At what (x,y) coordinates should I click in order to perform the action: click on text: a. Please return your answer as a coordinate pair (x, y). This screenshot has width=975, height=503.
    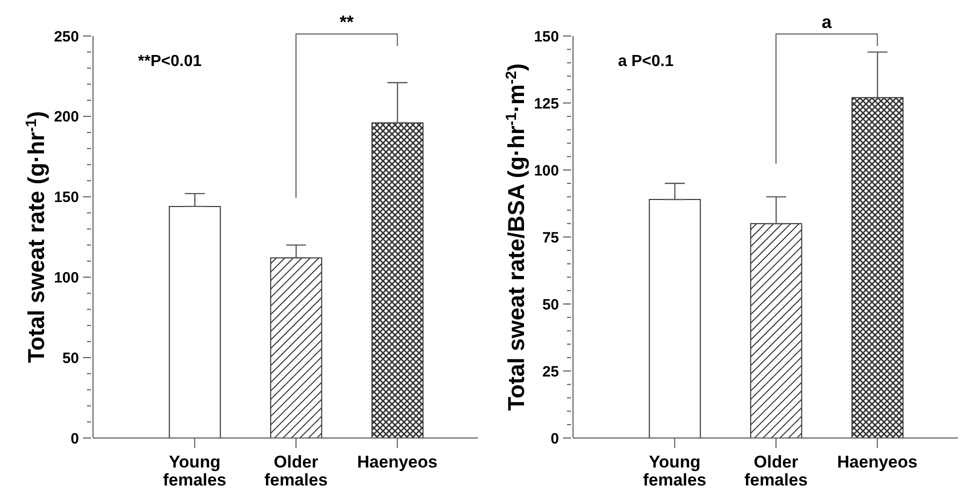
    Looking at the image, I should click on (827, 22).